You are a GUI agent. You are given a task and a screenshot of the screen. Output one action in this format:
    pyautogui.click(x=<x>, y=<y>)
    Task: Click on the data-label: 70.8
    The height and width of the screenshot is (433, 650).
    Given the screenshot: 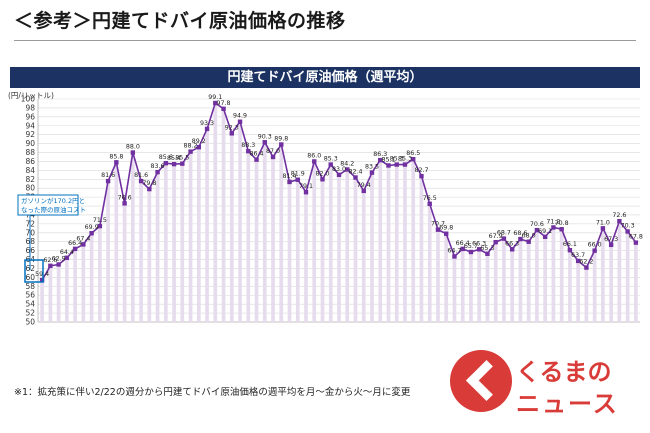 What is the action you would take?
    pyautogui.click(x=562, y=223)
    